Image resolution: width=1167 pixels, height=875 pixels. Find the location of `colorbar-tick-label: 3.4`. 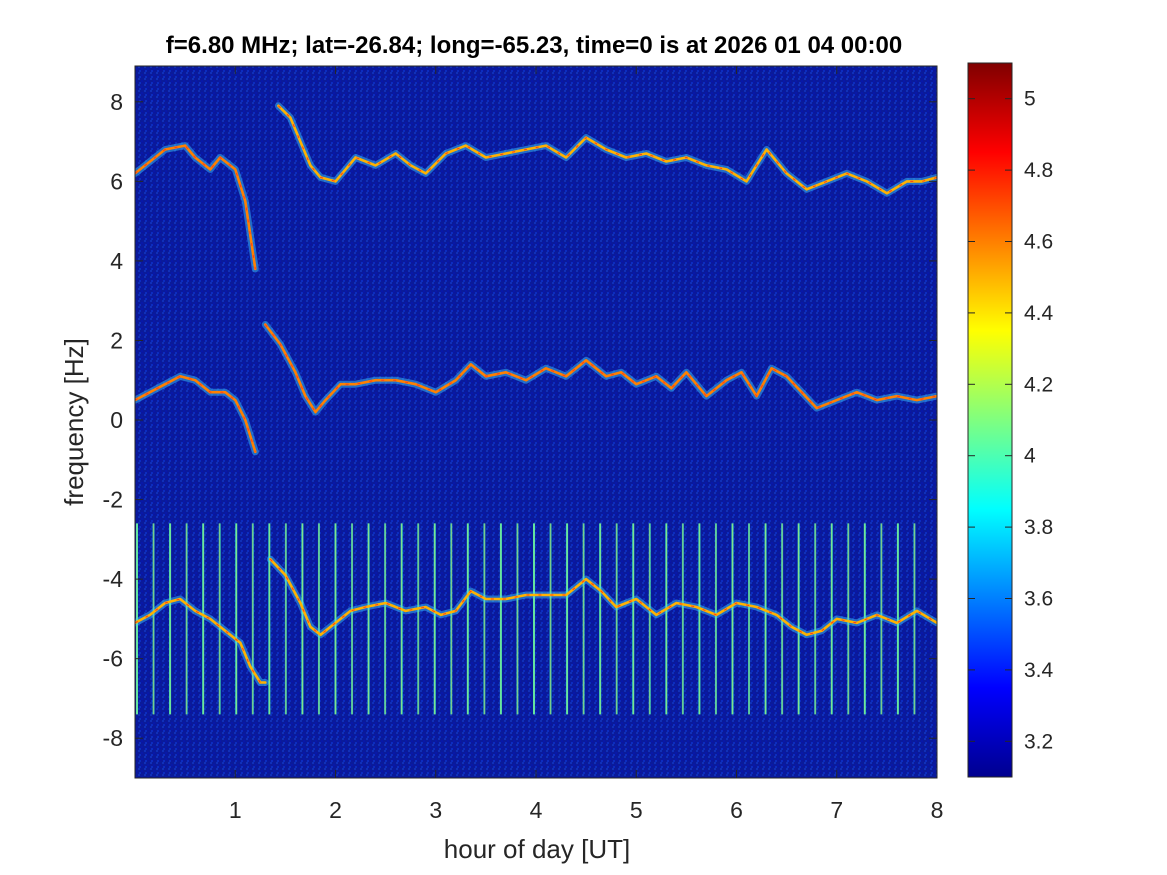

colorbar-tick-label: 3.4 is located at coordinates (1039, 670).